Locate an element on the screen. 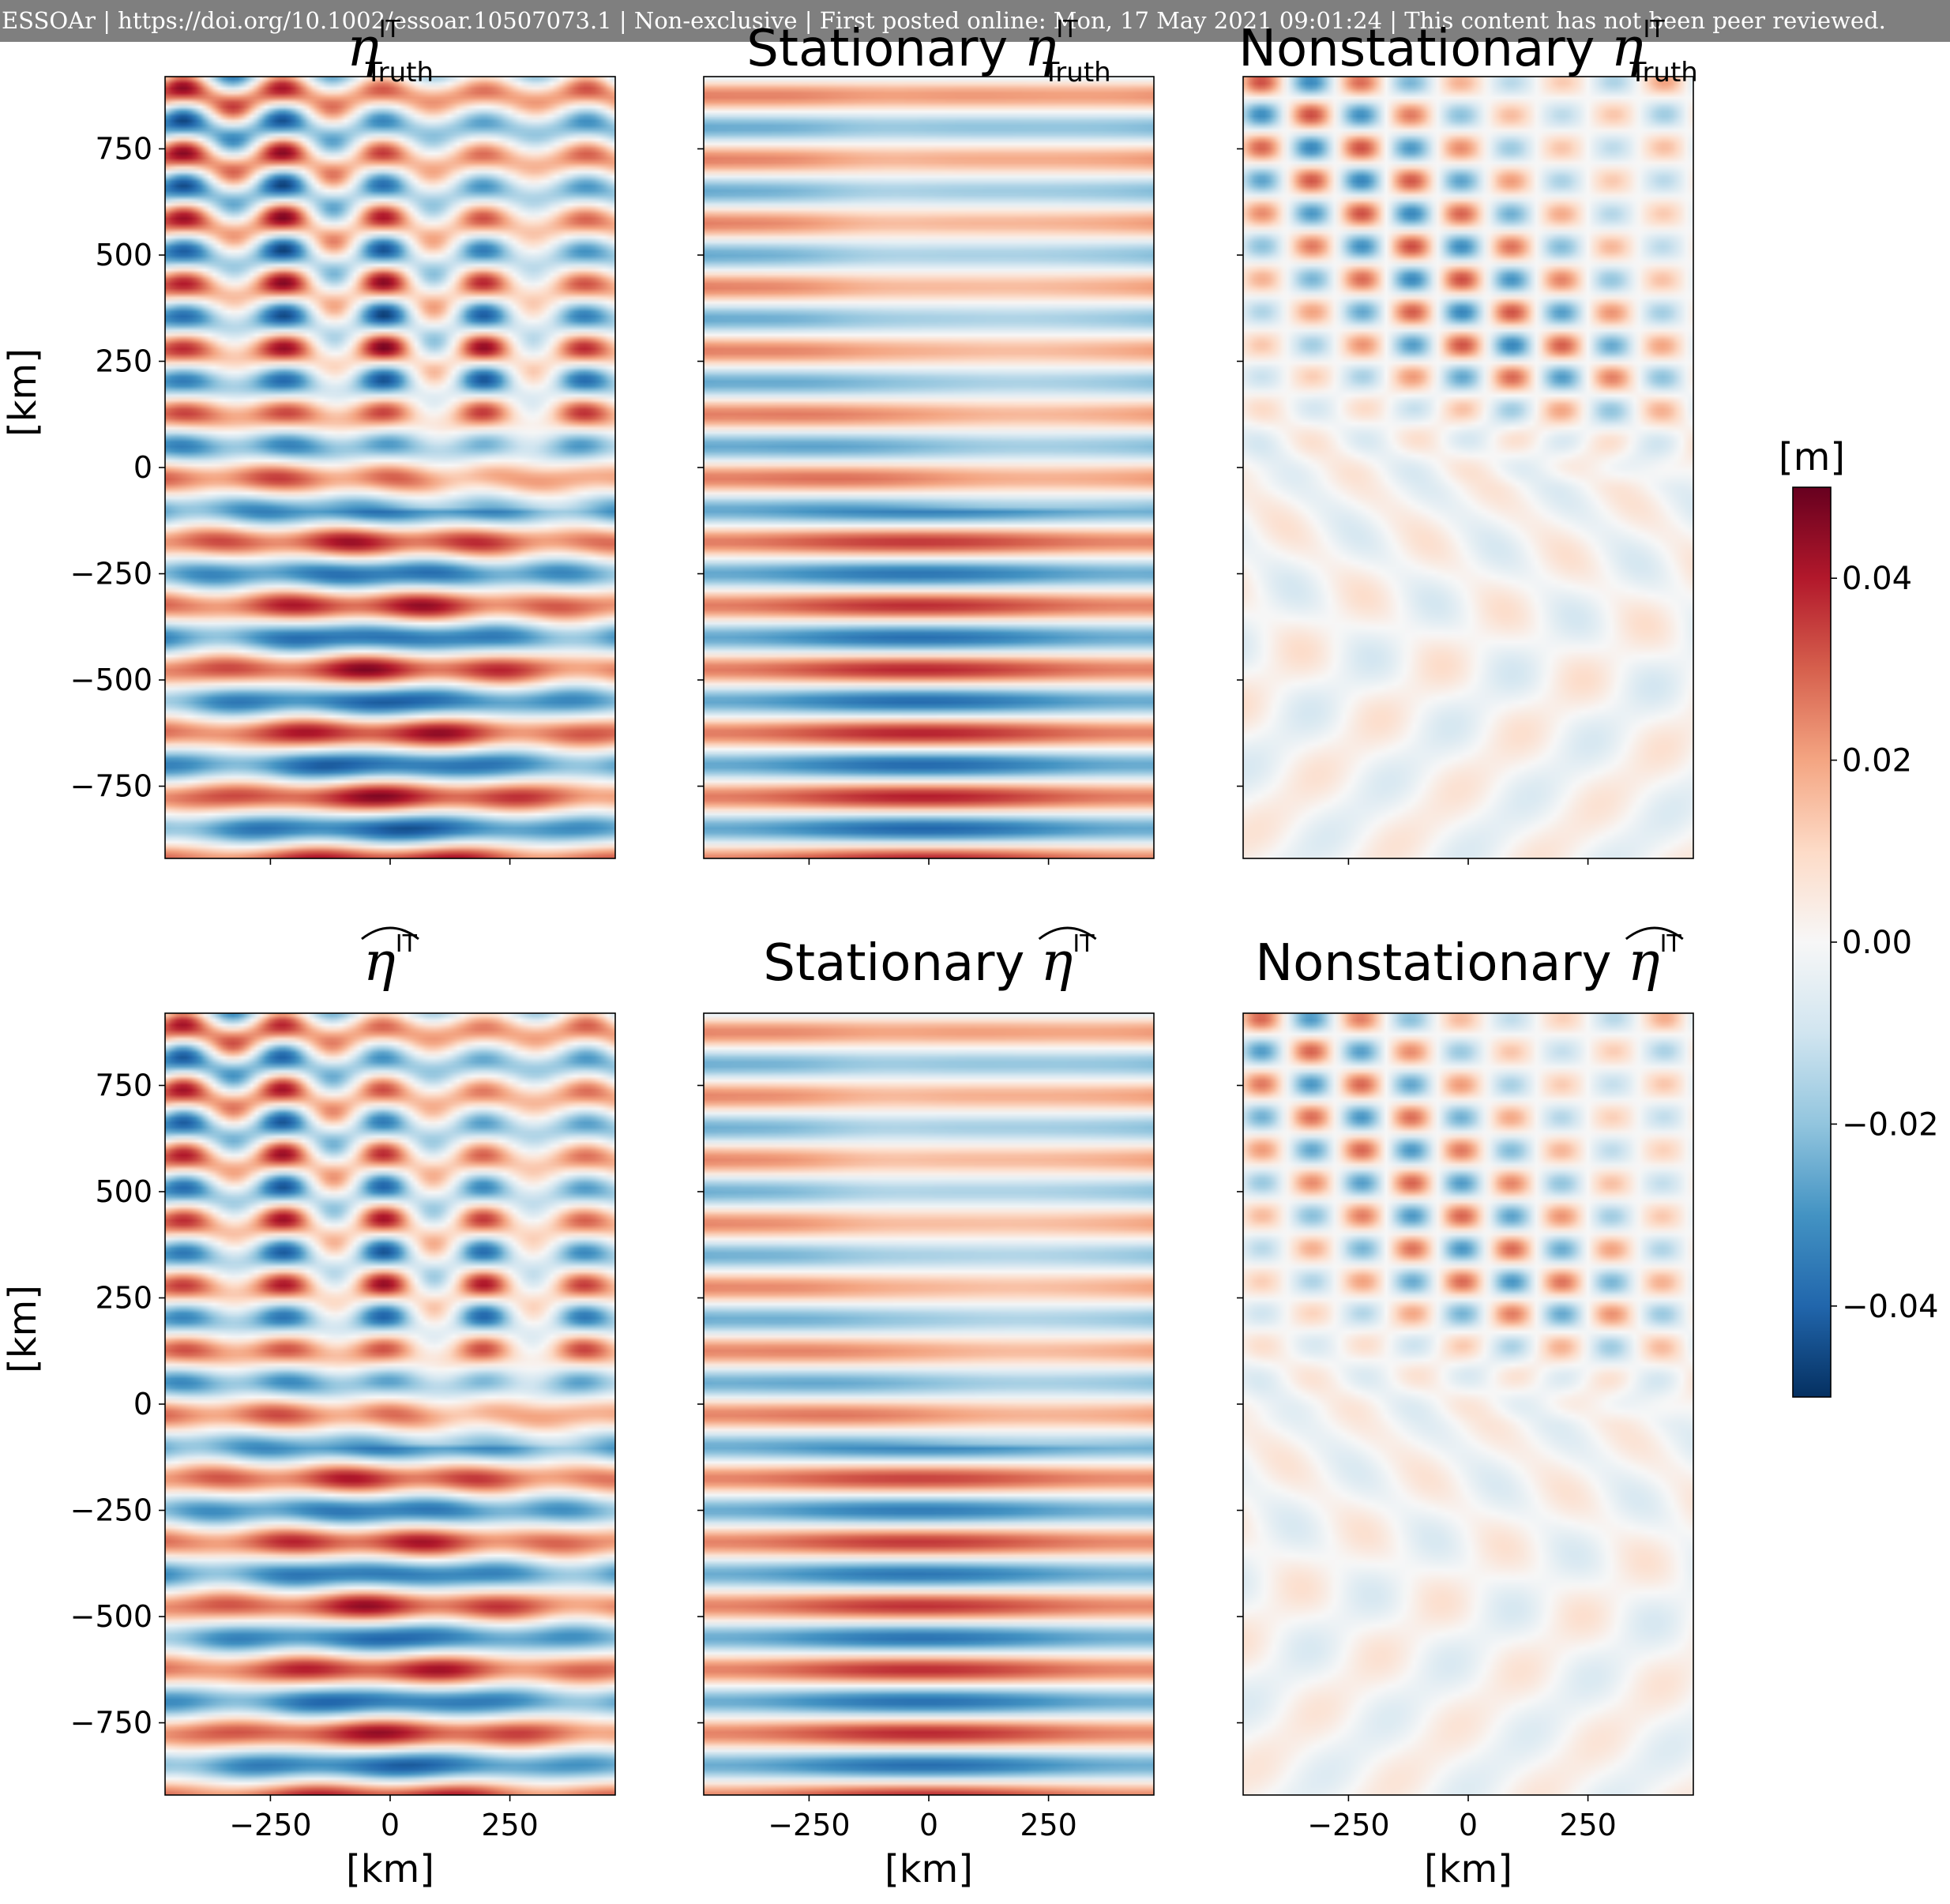  panel-title-5: Nonstationary ηIT is located at coordinates (1468, 961).